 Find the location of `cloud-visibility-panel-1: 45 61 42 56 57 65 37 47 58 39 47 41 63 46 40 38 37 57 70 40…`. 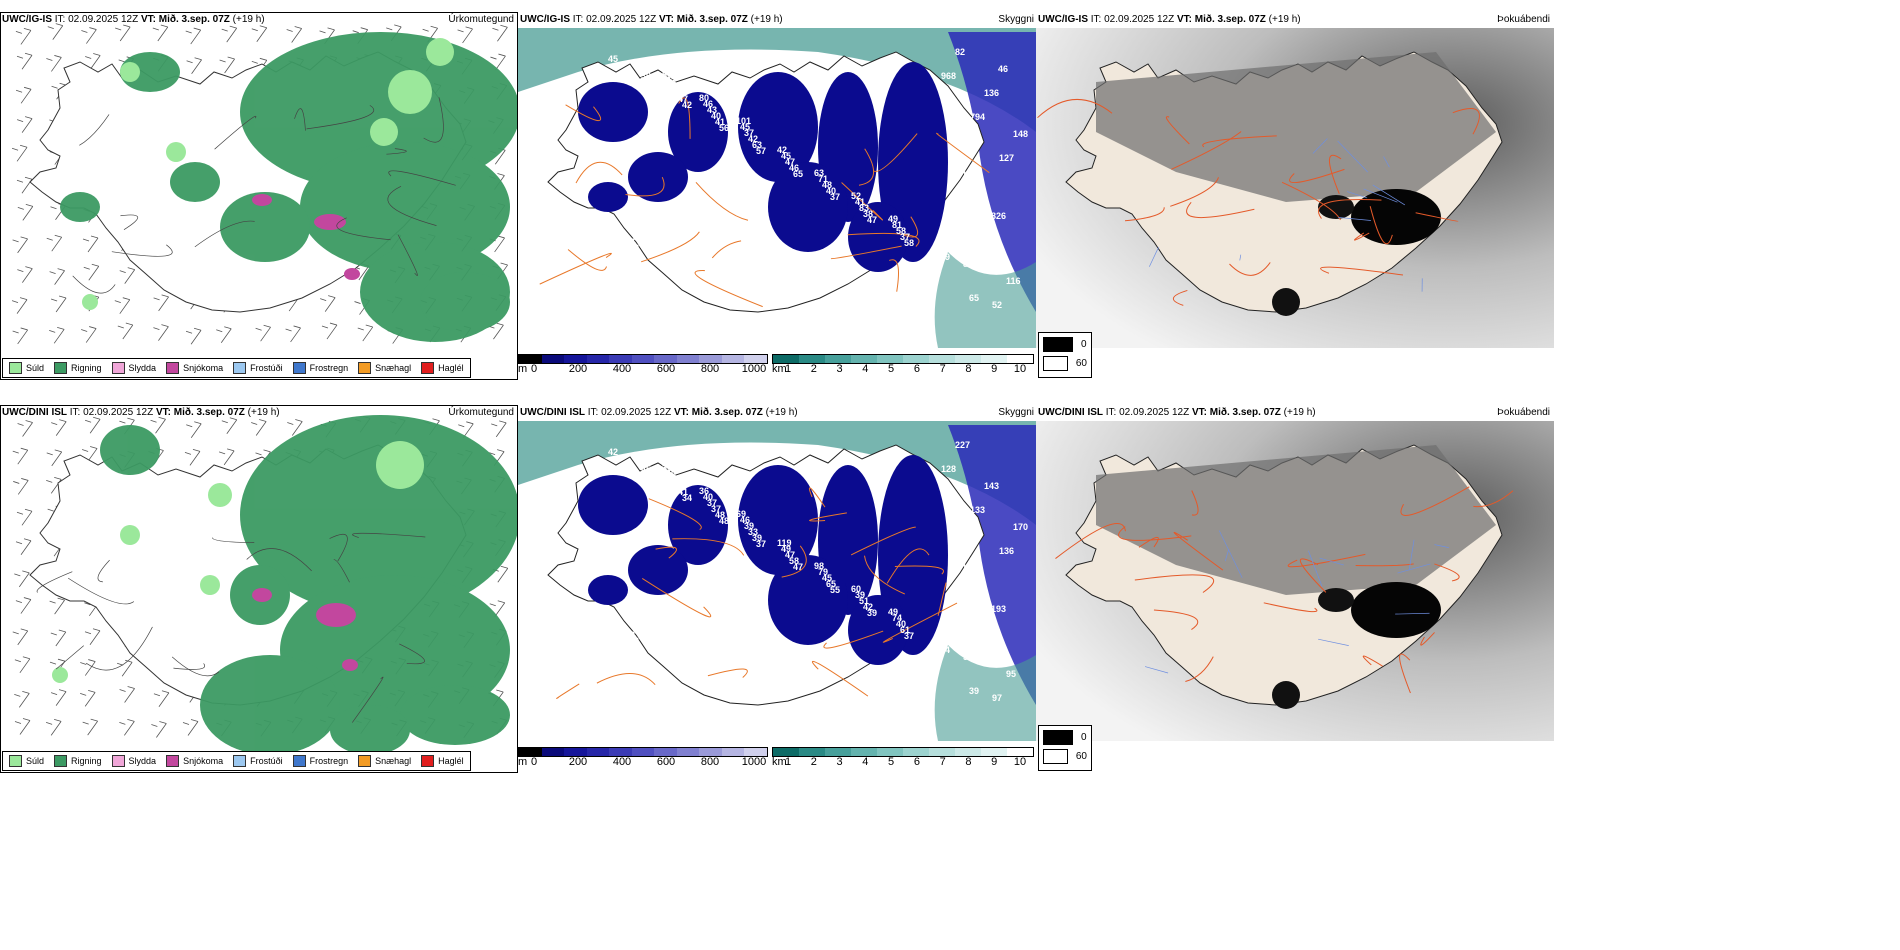

cloud-visibility-panel-1: 45 61 42 56 57 65 37 47 58 39 47 41 63 46 40 38 37 57 70 40… is located at coordinates (777, 196).